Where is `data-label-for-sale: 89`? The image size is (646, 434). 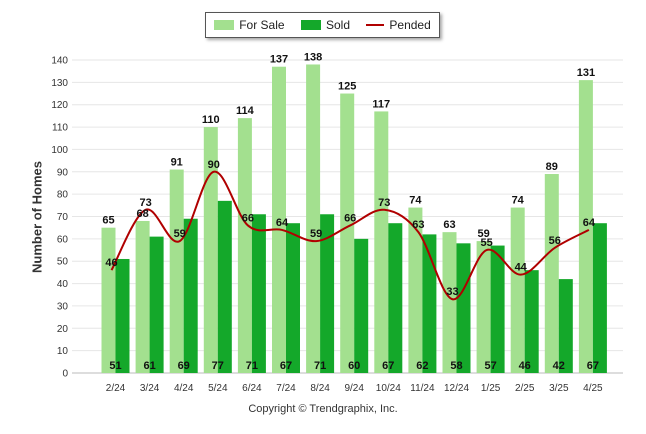
data-label-for-sale: 89 is located at coordinates (552, 167).